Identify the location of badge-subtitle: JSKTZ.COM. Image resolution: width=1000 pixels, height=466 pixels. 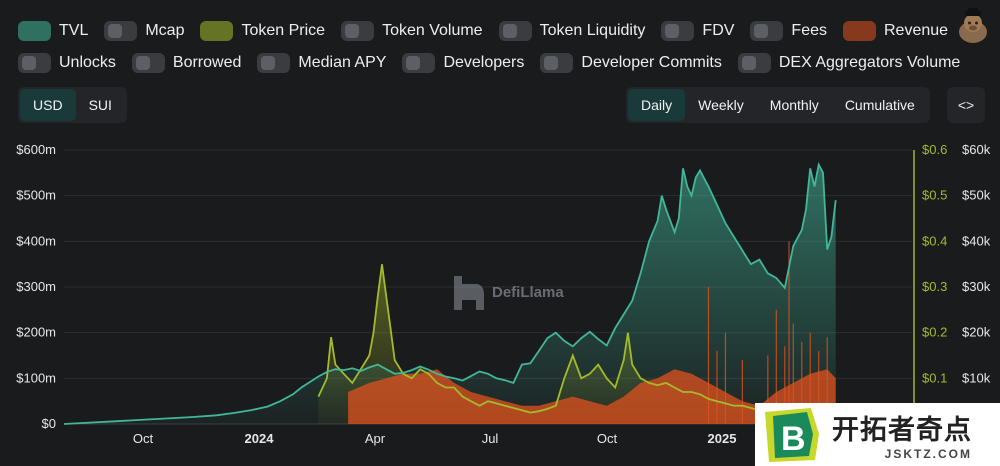
(928, 454).